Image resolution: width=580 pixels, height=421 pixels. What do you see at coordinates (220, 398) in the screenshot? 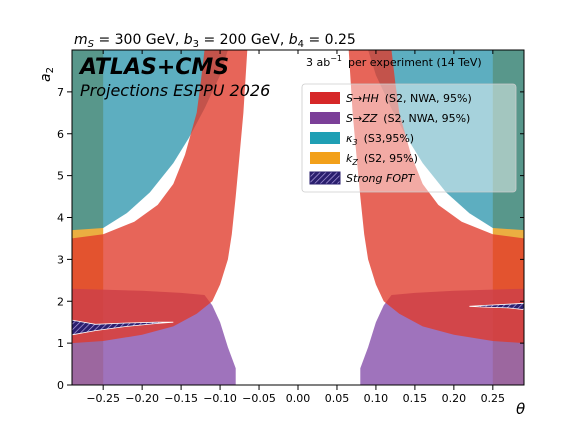
I see `x-tick-label: −0.10` at bounding box center [220, 398].